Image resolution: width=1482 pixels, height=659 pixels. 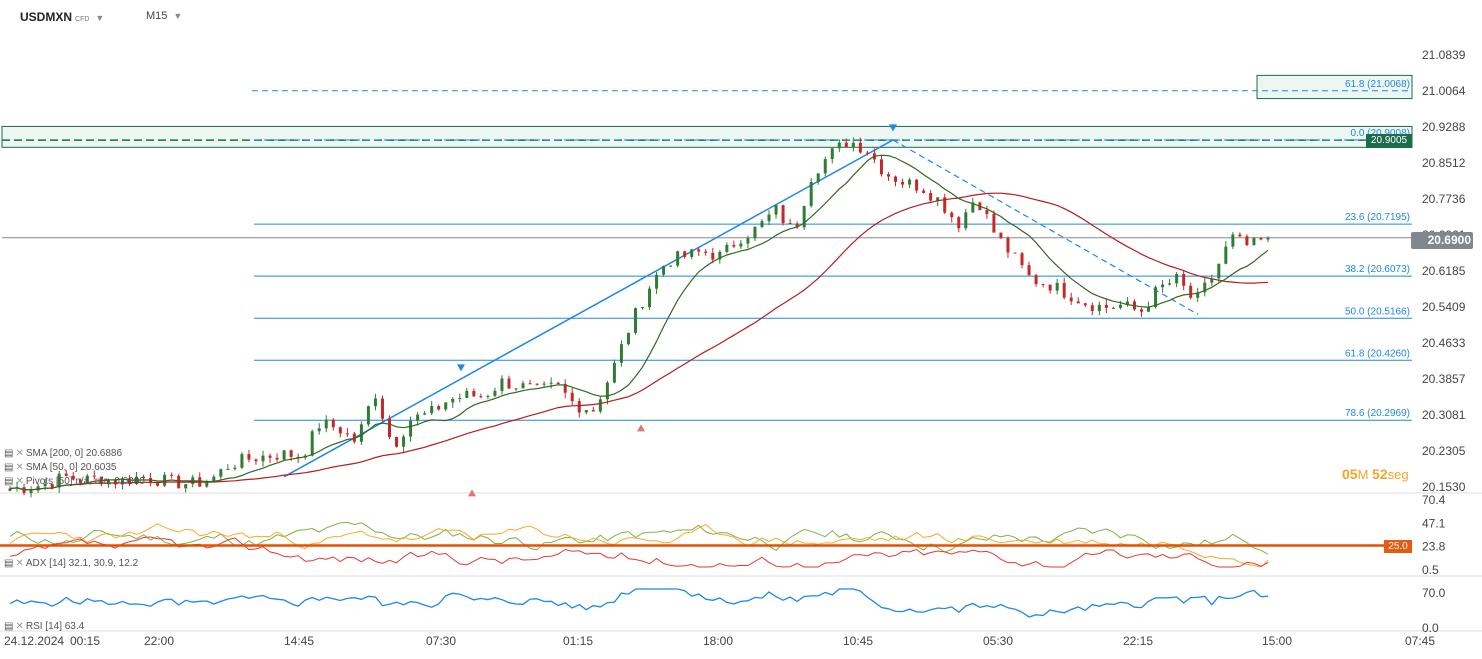 I want to click on x-tick-label: 14:45, so click(x=299, y=641).